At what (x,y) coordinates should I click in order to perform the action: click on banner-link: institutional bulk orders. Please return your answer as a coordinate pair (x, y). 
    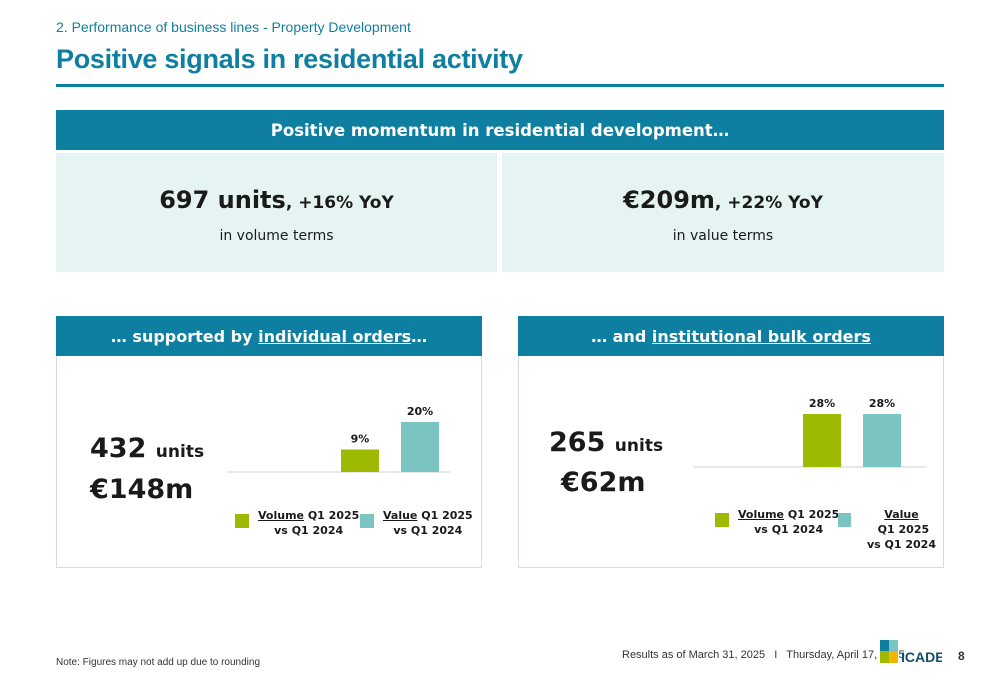
    Looking at the image, I should click on (761, 336).